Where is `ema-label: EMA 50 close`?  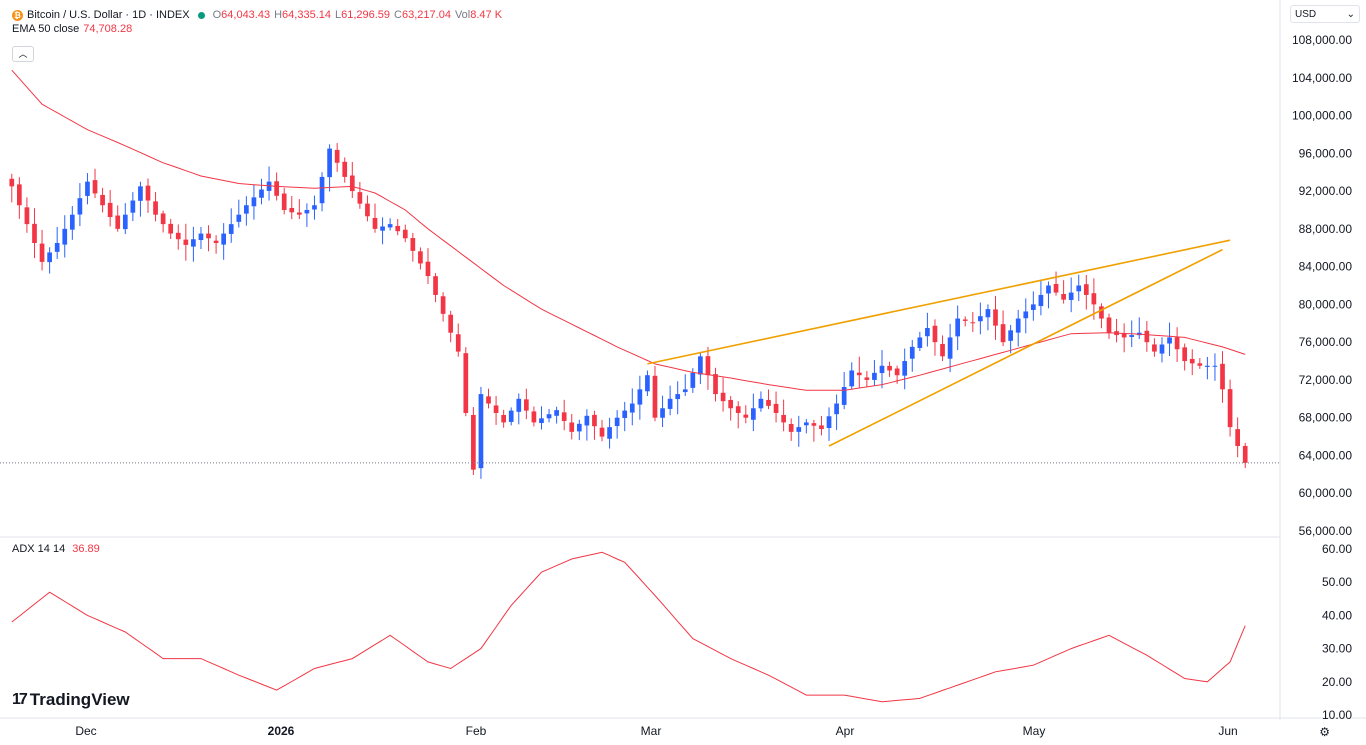 ema-label: EMA 50 close is located at coordinates (46, 29).